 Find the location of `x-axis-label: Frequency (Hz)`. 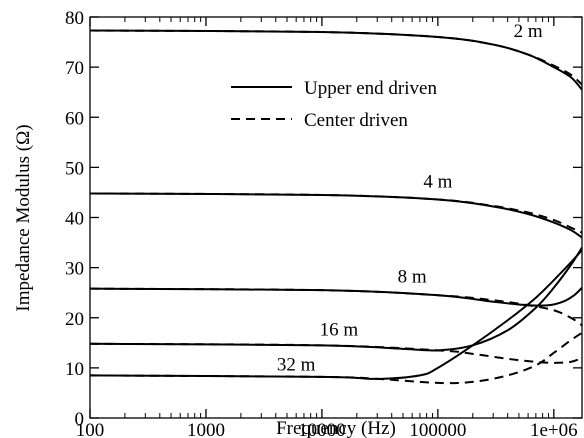

x-axis-label: Frequency (Hz) is located at coordinates (336, 428).